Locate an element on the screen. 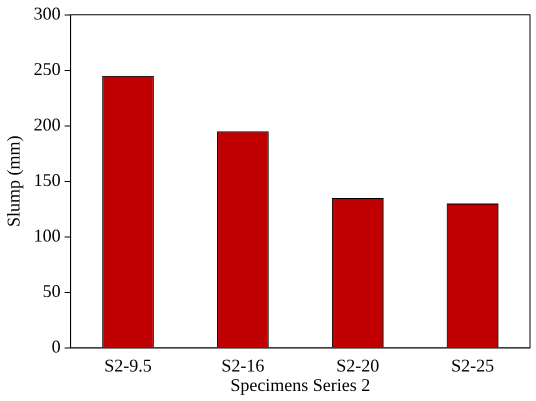  y-tick-label: 0 is located at coordinates (56, 346).